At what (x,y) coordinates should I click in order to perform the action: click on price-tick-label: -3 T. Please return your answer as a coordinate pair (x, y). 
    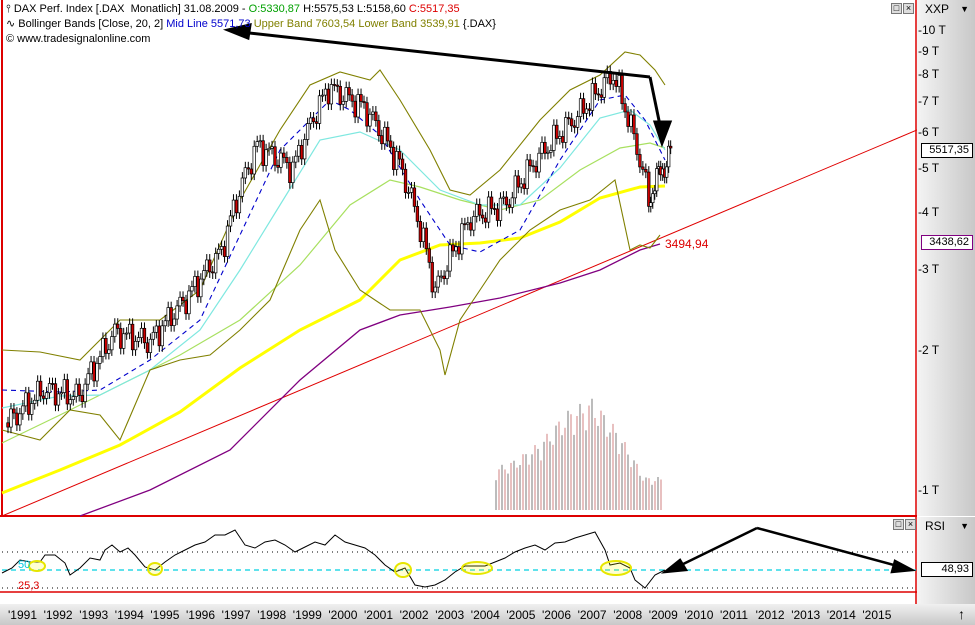
    Looking at the image, I should click on (929, 269).